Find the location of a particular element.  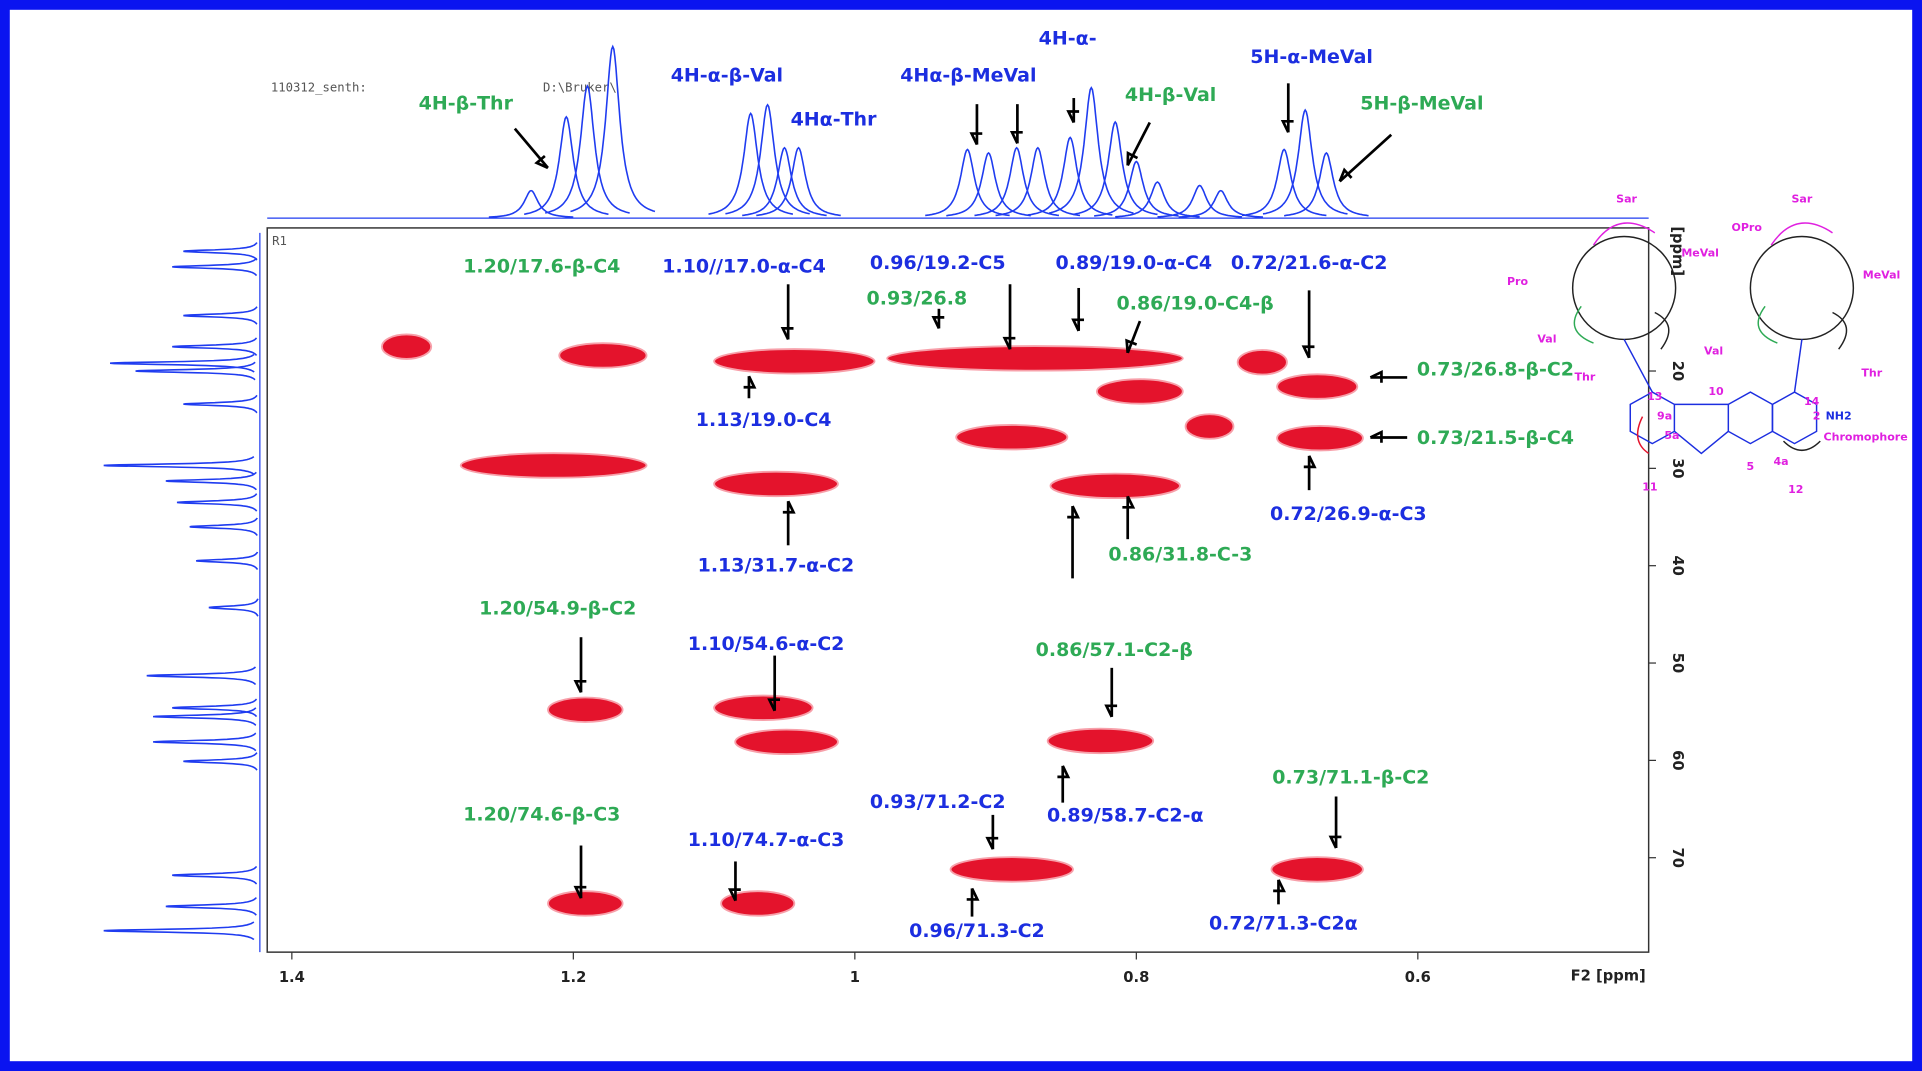

annotation: 1.20/17.6-β-C4 is located at coordinates (541, 267).